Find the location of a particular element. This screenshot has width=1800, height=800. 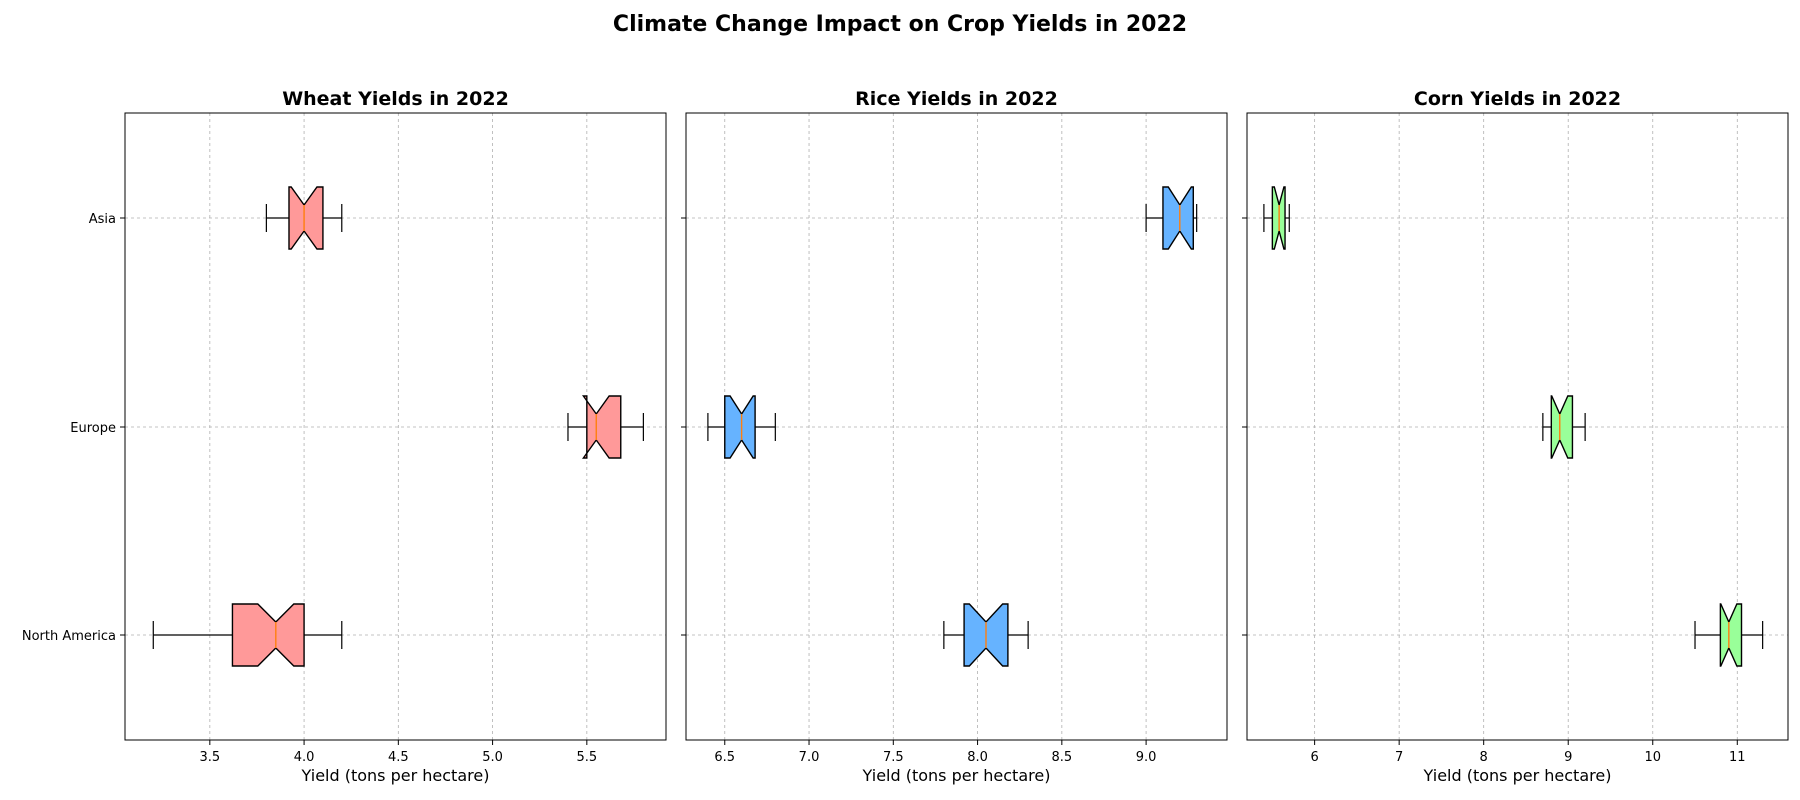

x-tick-label: 7.5 is located at coordinates (893, 757).